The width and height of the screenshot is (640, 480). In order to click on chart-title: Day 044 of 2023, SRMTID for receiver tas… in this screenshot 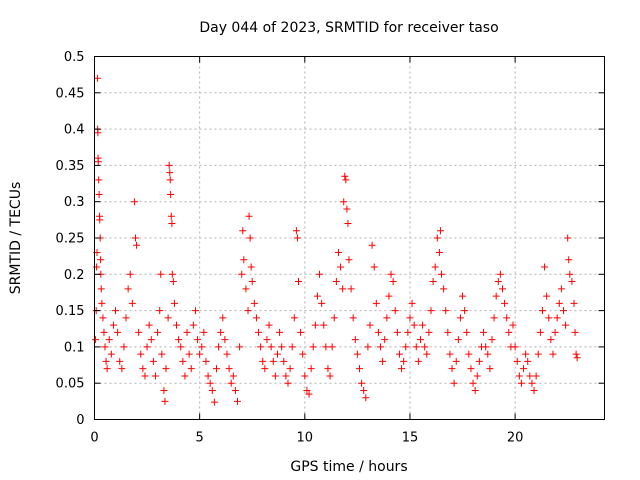, I will do `click(348, 28)`.